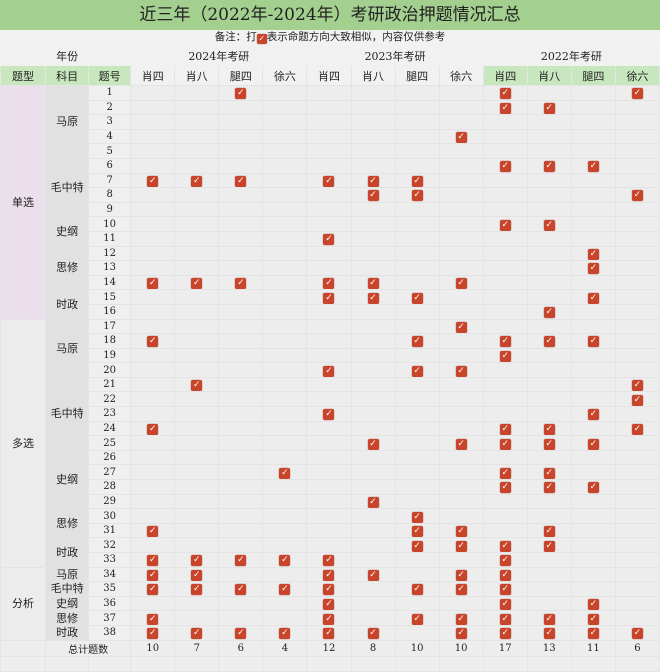 The height and width of the screenshot is (672, 660). I want to click on total-value: 6, so click(637, 648).